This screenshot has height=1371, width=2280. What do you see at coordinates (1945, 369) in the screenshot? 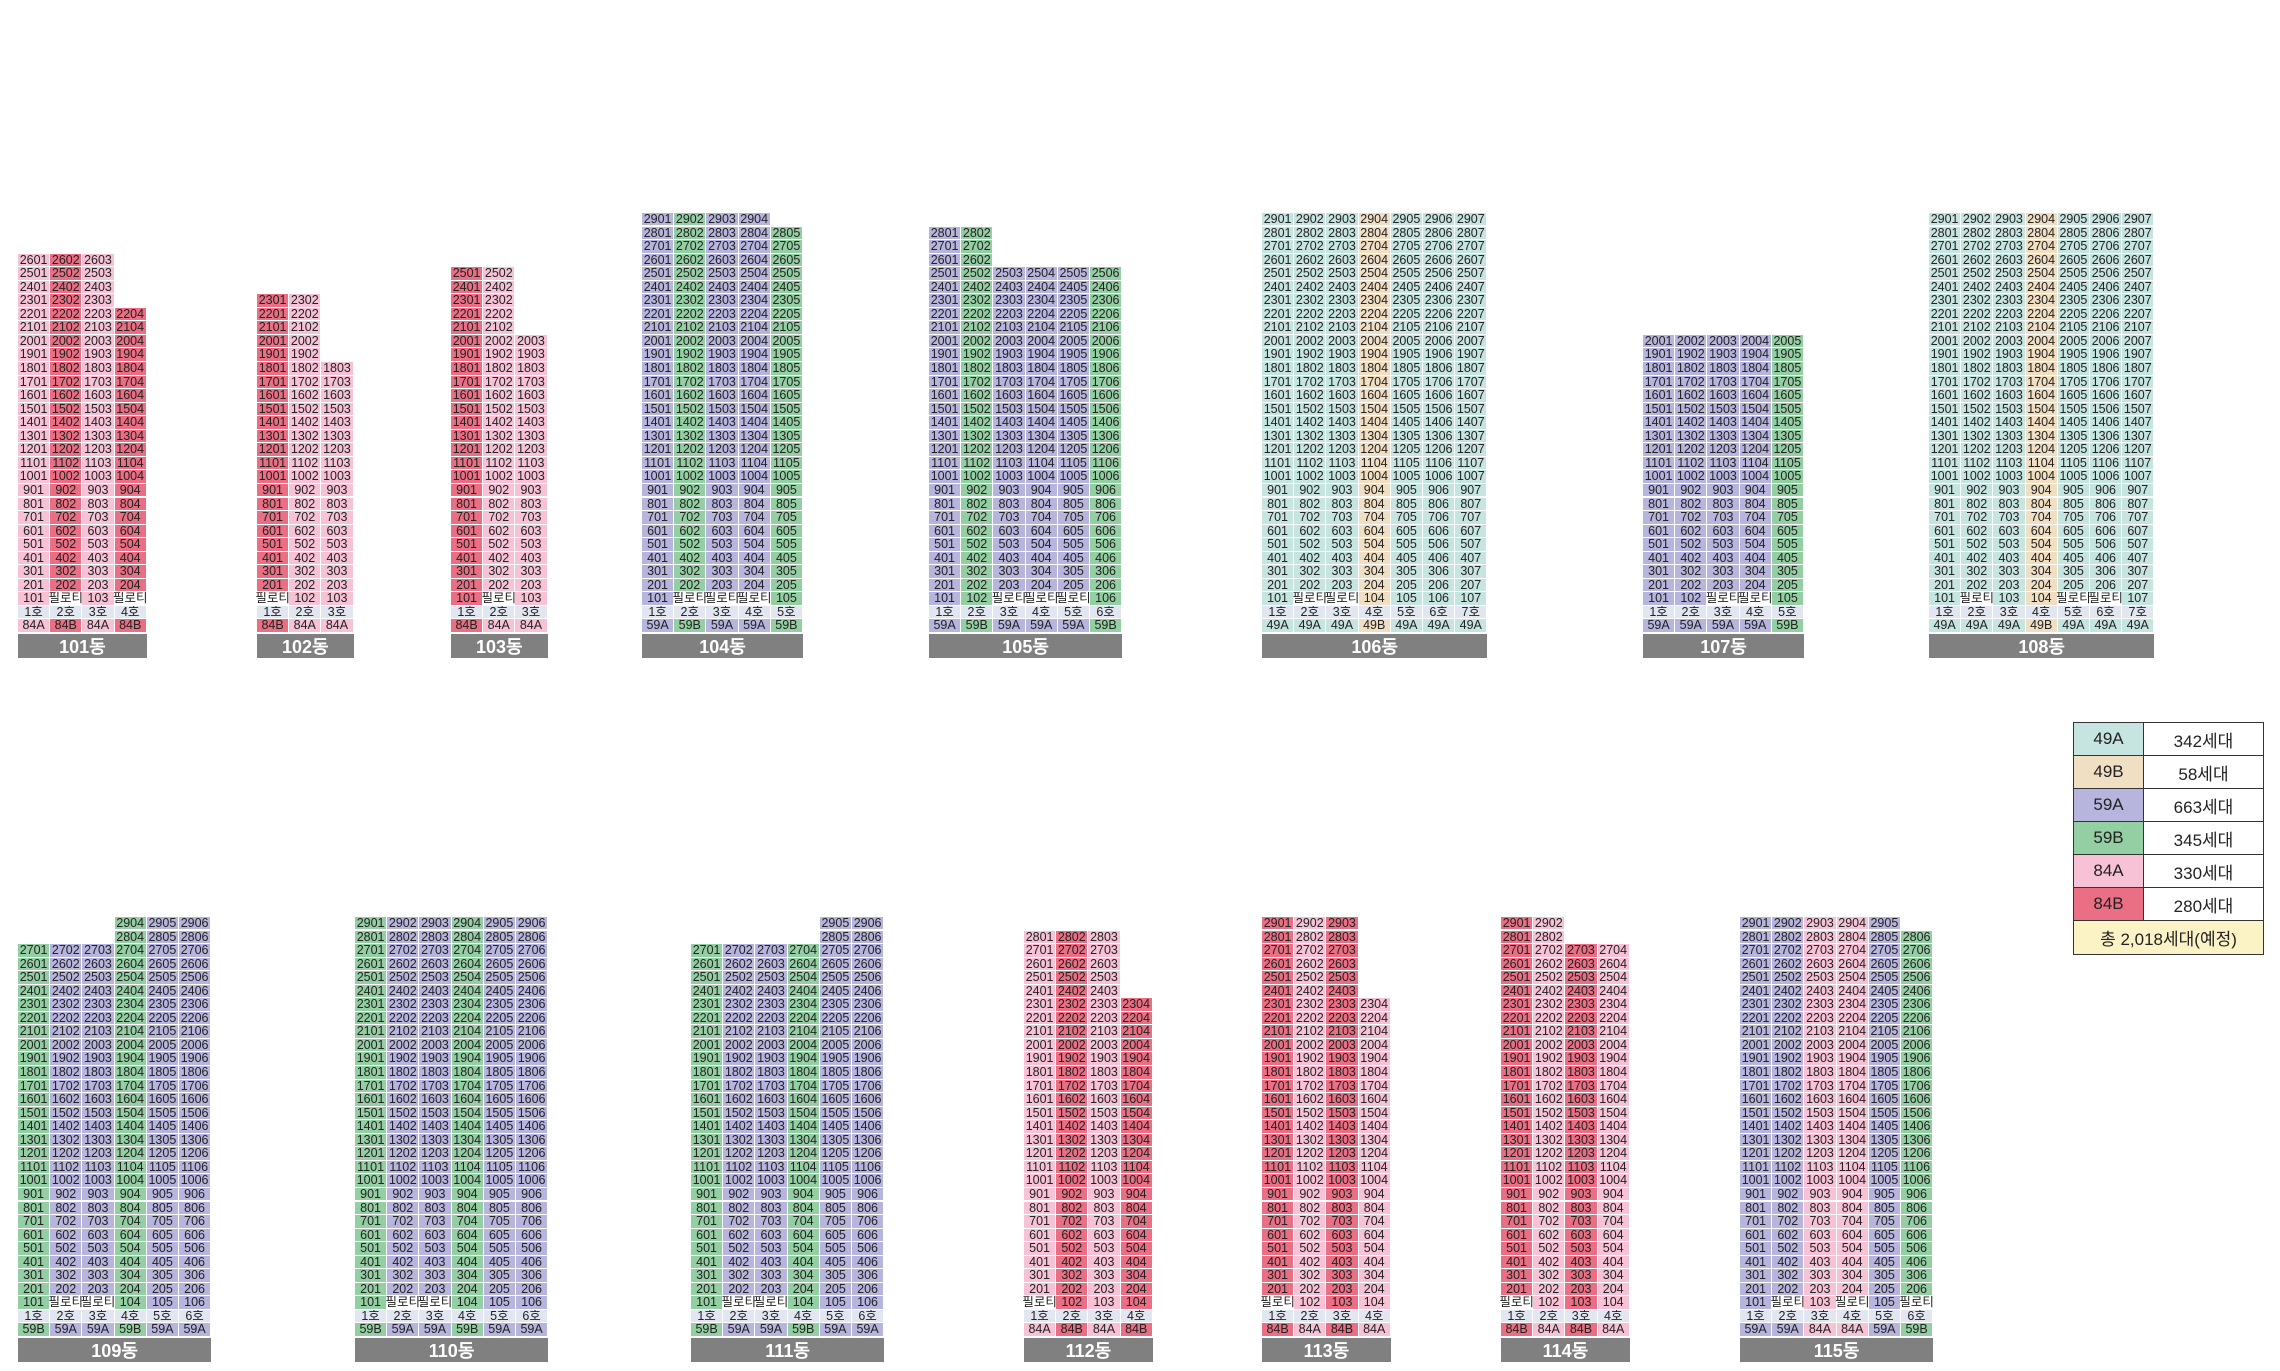
I see `unit-cell: 1801` at bounding box center [1945, 369].